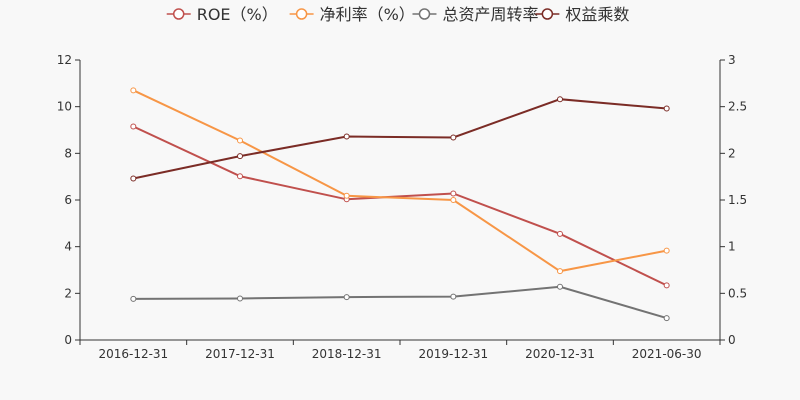 The height and width of the screenshot is (400, 800). I want to click on x-tick-label: 2017-12-31, so click(240, 354).